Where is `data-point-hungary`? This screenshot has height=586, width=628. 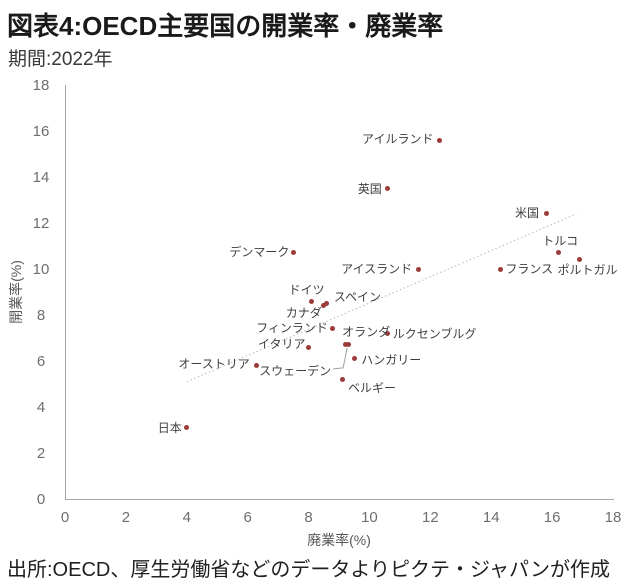 data-point-hungary is located at coordinates (354, 359).